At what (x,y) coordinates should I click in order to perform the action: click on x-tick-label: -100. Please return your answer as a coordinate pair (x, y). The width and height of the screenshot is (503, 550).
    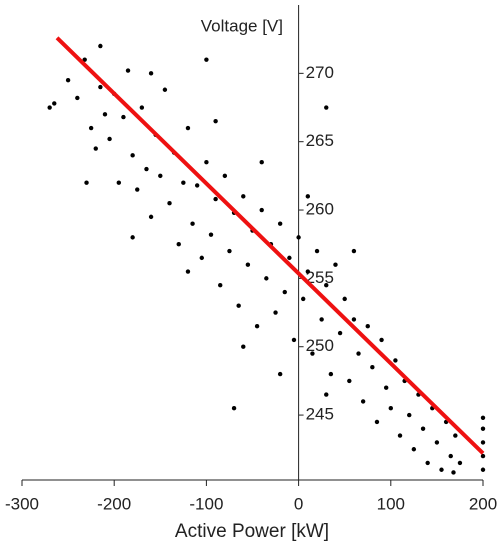
    Looking at the image, I should click on (206, 503).